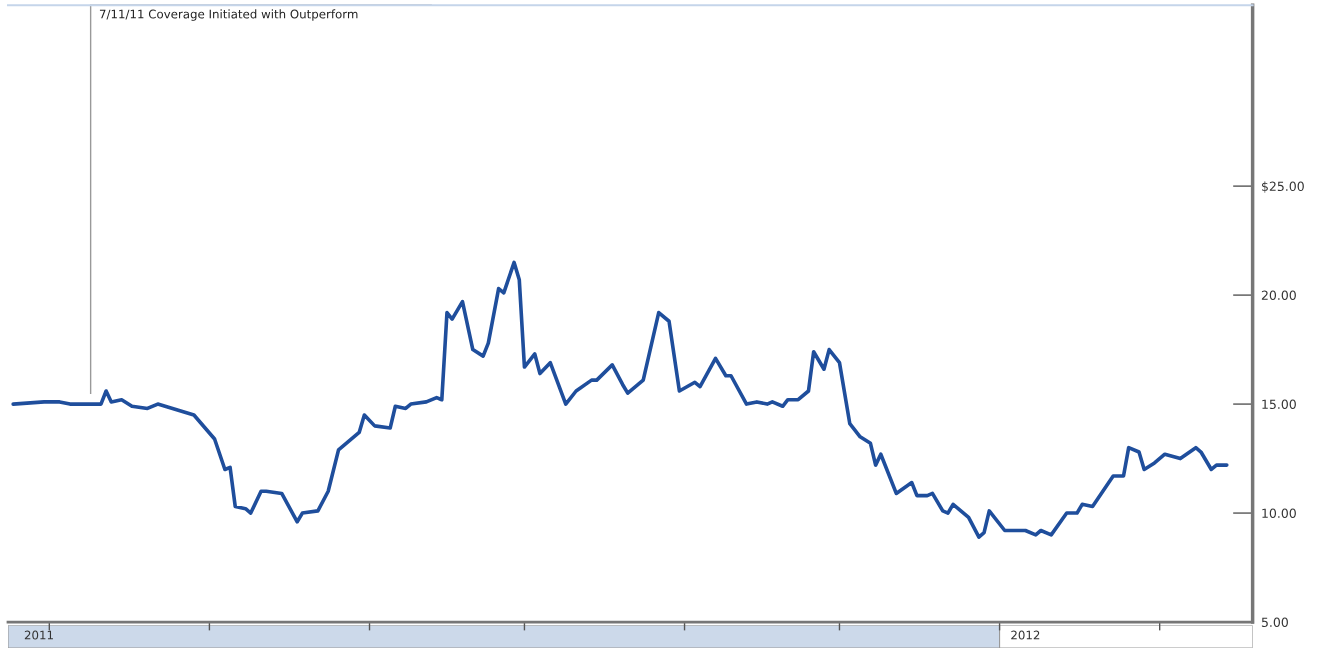 The image size is (1334, 650). I want to click on y-tick-label: 5.00, so click(1274, 622).